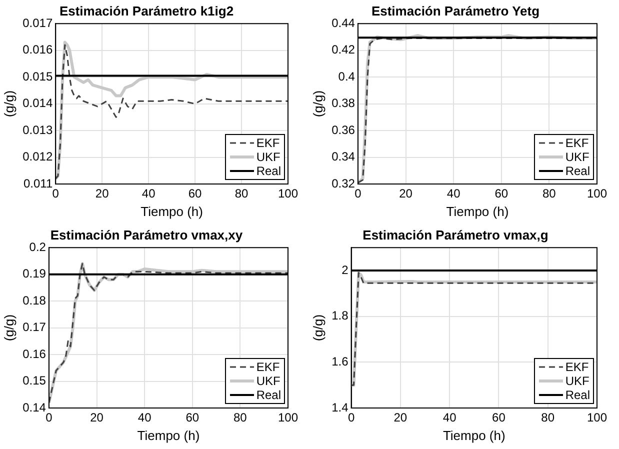  What do you see at coordinates (34, 353) in the screenshot?
I see `y-tick-label: 0.16` at bounding box center [34, 353].